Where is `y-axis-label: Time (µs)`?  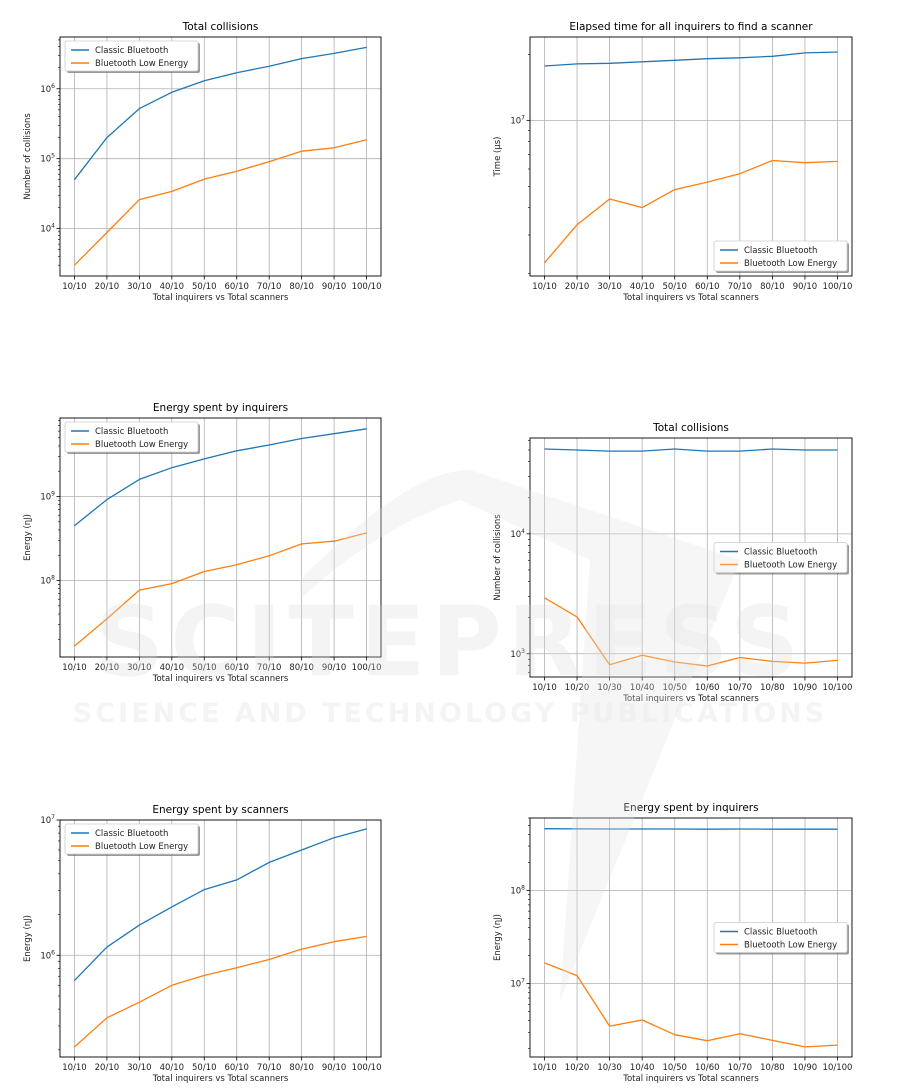
y-axis-label: Time (µs) is located at coordinates (498, 157).